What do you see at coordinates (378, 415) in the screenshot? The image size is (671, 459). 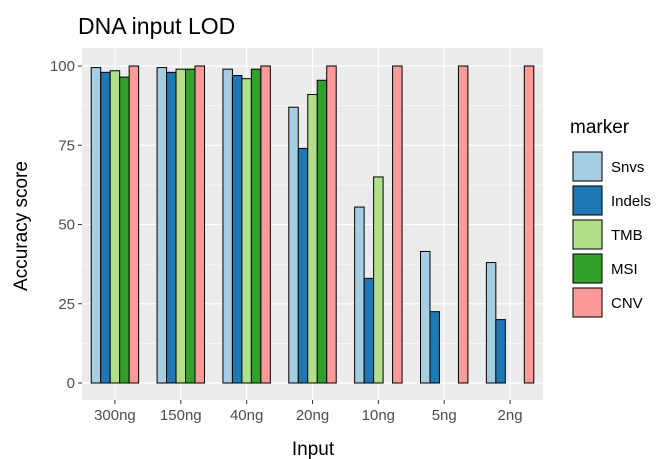 I see `x-tick-label: 10ng` at bounding box center [378, 415].